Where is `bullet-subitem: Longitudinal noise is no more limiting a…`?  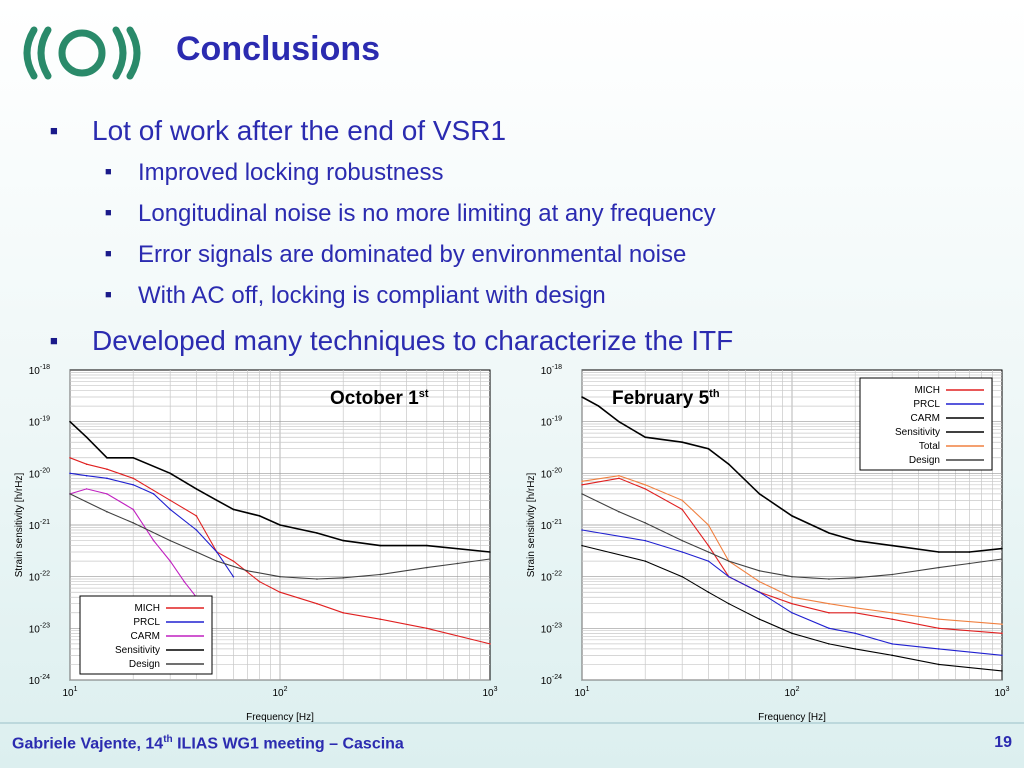
bullet-subitem: Longitudinal noise is no more limiting a… is located at coordinates (500, 213).